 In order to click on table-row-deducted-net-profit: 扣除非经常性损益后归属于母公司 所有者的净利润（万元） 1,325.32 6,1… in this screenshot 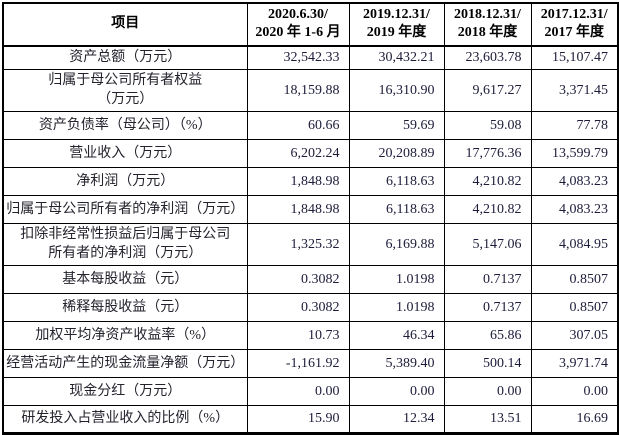, I will do `click(310, 245)`.